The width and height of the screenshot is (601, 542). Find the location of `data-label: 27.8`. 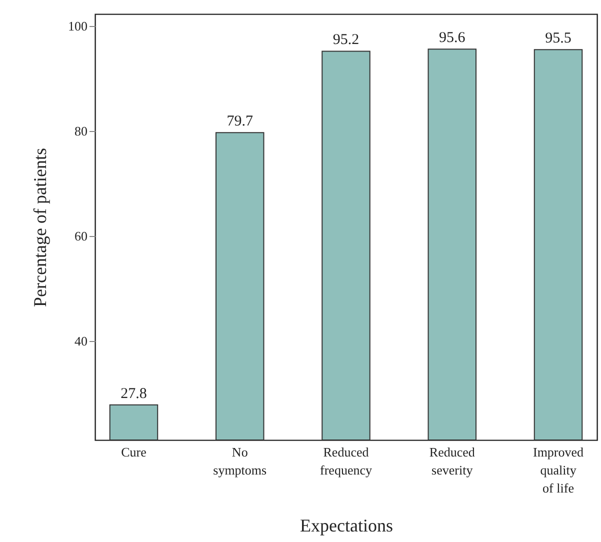

data-label: 27.8 is located at coordinates (133, 394).